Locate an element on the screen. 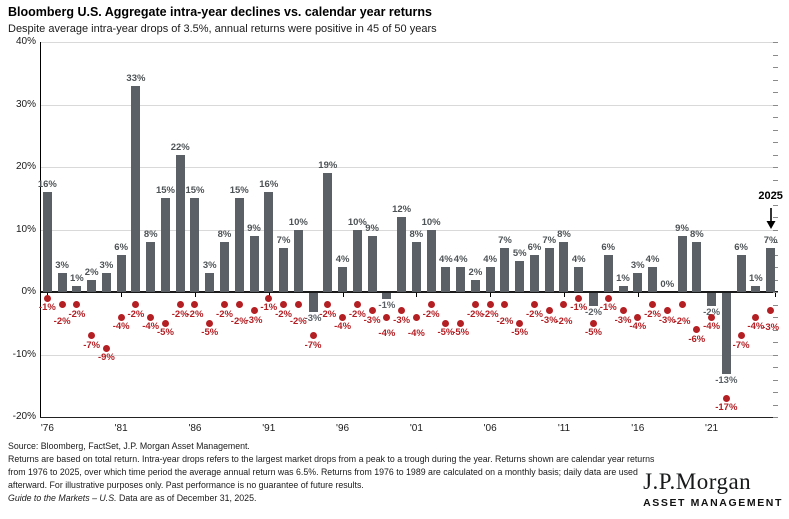  decline-value-label: -5% is located at coordinates (446, 333).